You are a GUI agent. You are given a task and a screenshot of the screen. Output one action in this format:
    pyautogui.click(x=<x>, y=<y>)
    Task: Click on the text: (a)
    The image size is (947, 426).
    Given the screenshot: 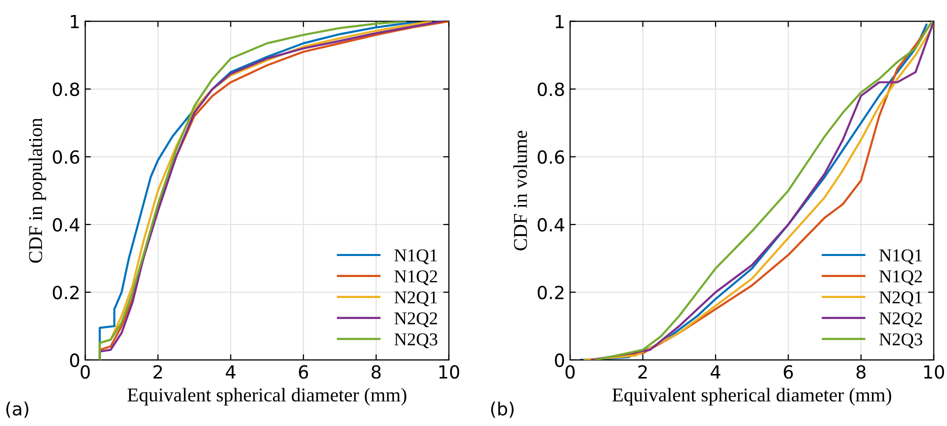 What is the action you would take?
    pyautogui.click(x=17, y=410)
    